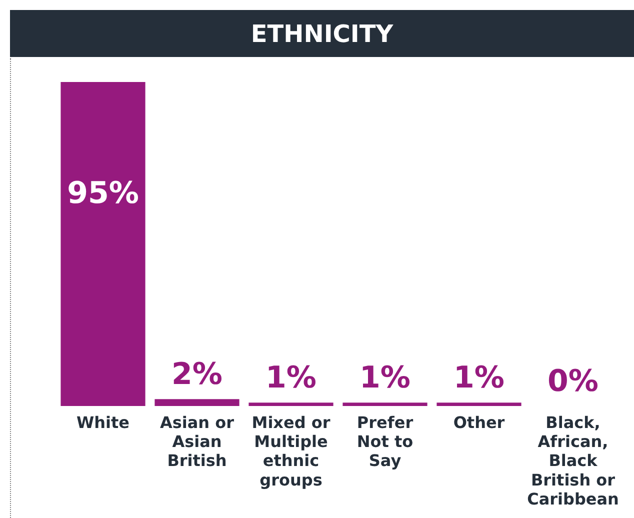  What do you see at coordinates (103, 422) in the screenshot?
I see `x-tick-label: White` at bounding box center [103, 422].